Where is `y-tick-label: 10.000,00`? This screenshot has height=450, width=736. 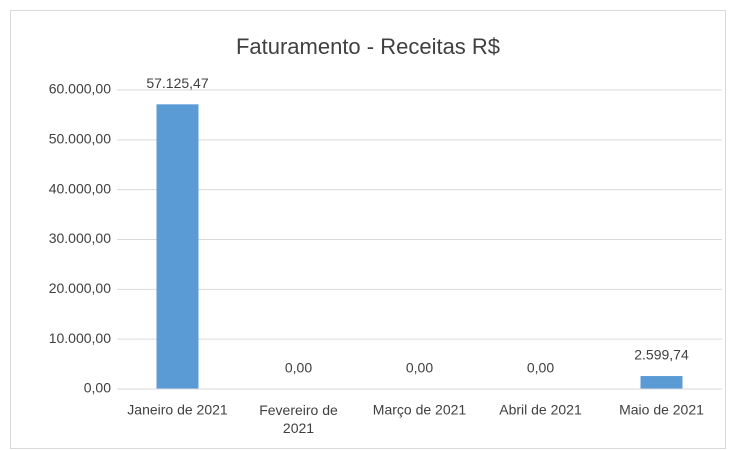
y-tick-label: 10.000,00 is located at coordinates (80, 338).